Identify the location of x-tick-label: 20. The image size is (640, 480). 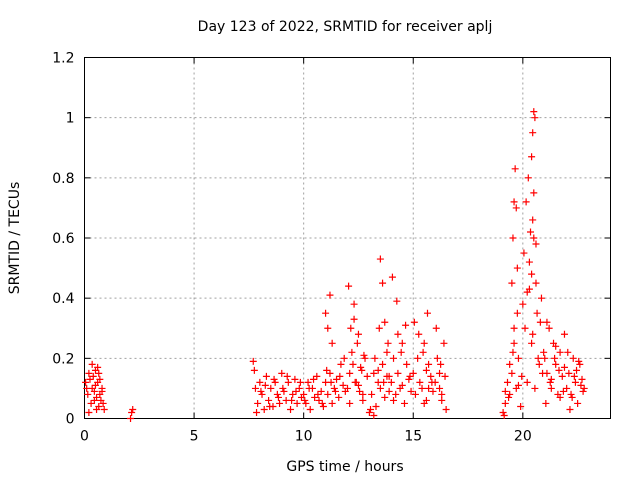
(523, 437).